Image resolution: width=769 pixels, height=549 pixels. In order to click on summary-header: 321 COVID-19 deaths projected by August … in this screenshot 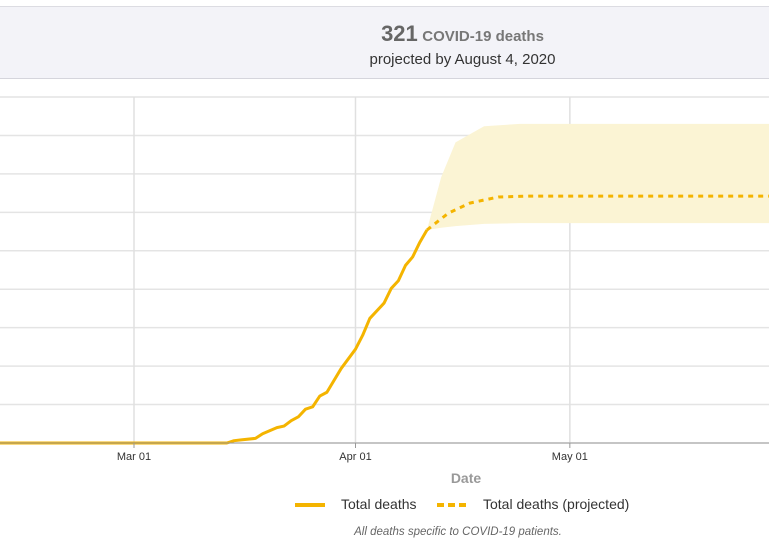, I will do `click(384, 42)`.